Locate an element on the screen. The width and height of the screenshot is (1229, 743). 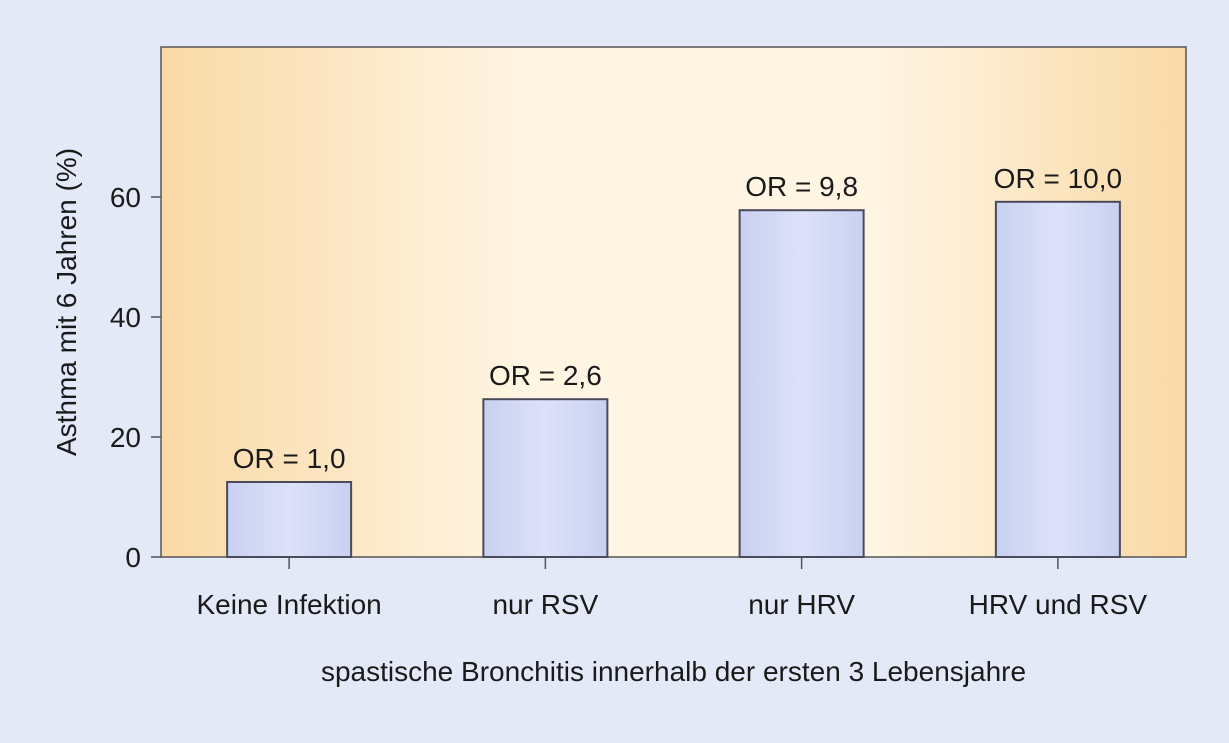
y-axis-title: Asthma mit 6 Jahren (%) is located at coordinates (66, 302).